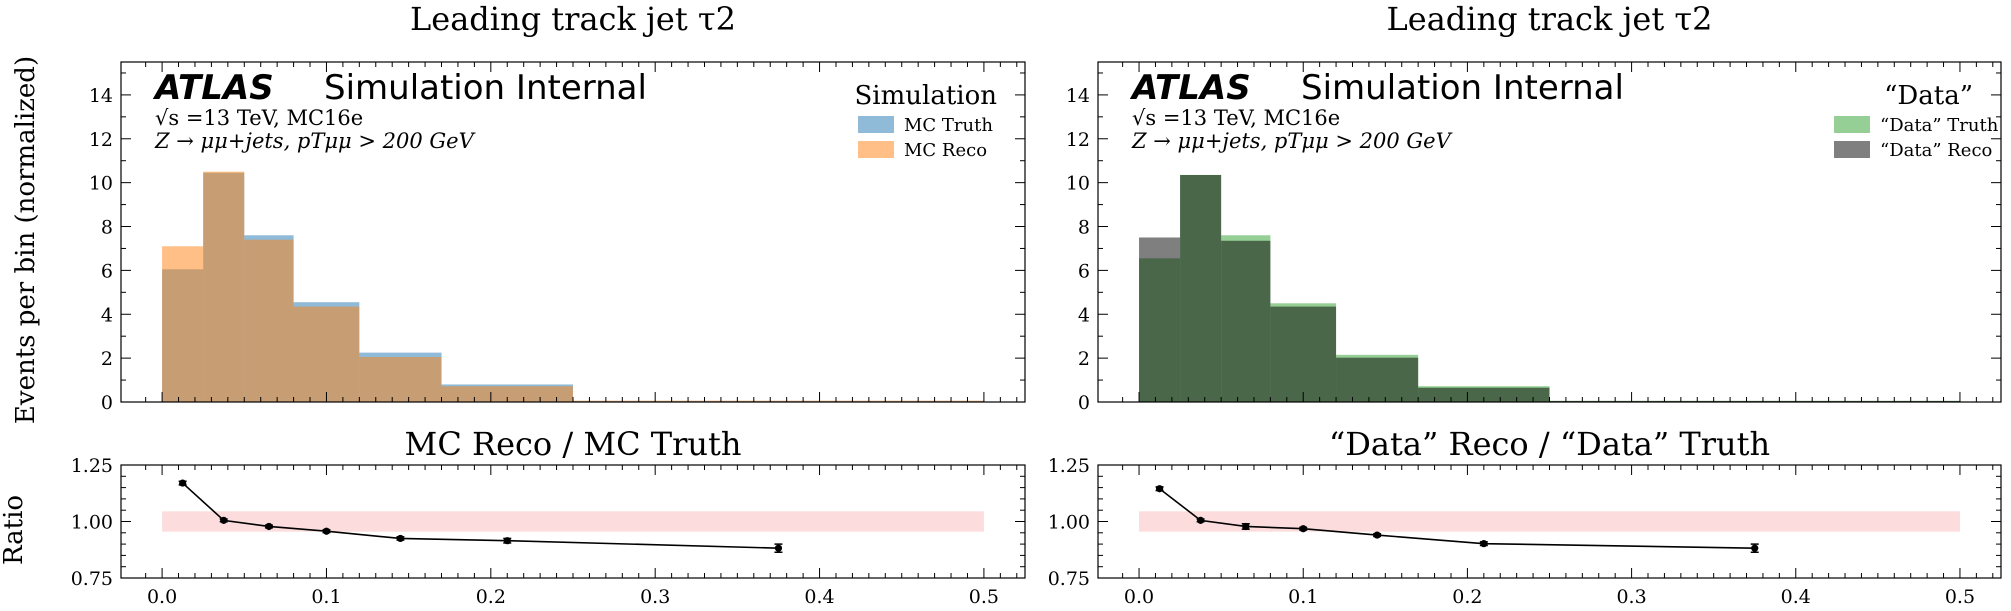  What do you see at coordinates (1928, 96) in the screenshot?
I see `legend-title: “Data”` at bounding box center [1928, 96].